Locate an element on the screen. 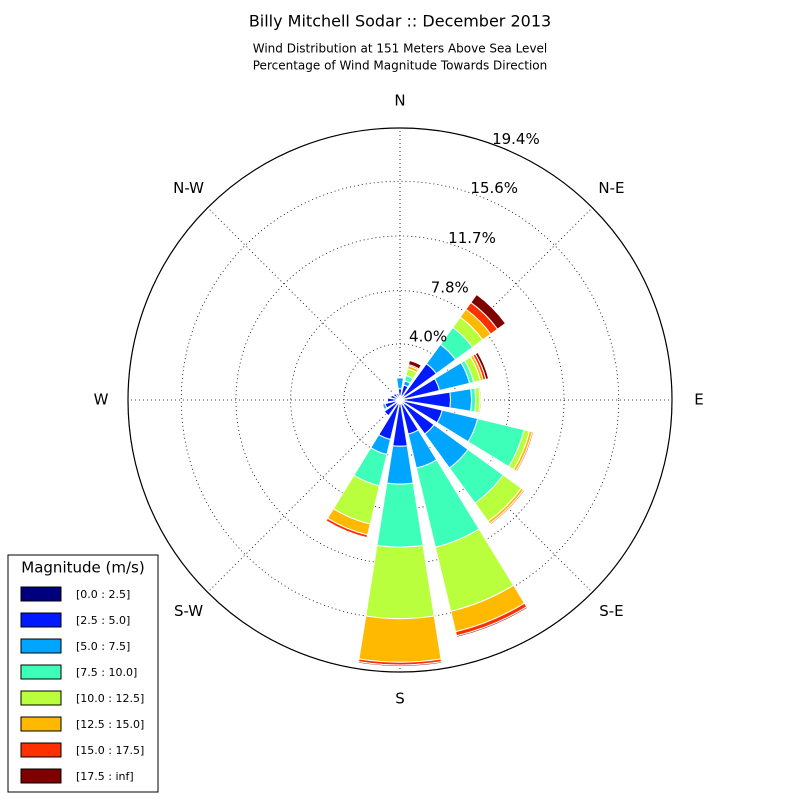  direction-label: N is located at coordinates (399, 101).